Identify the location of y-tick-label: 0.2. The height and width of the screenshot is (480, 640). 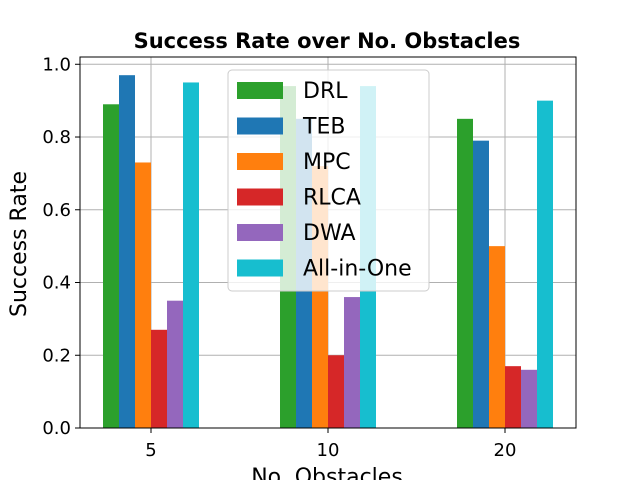
(56, 355).